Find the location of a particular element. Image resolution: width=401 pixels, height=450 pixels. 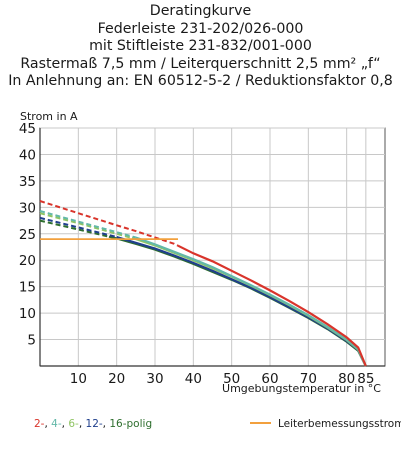

legend-pole-item: polig is located at coordinates (139, 424).